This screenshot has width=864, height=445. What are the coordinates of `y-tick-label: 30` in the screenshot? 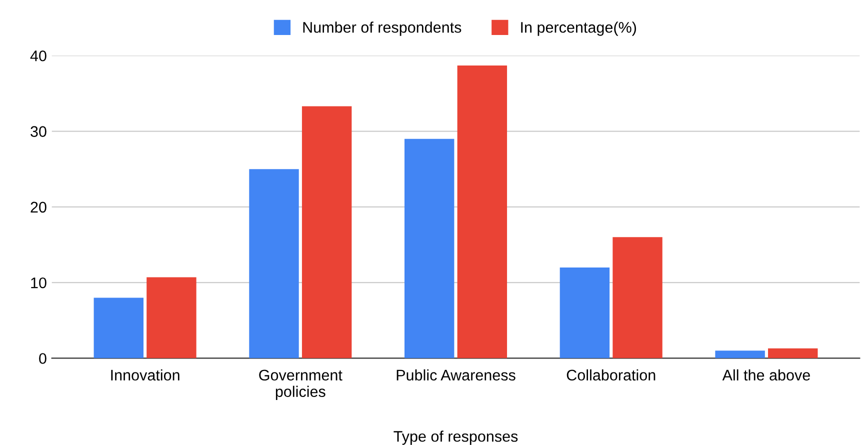 It's located at (38, 131).